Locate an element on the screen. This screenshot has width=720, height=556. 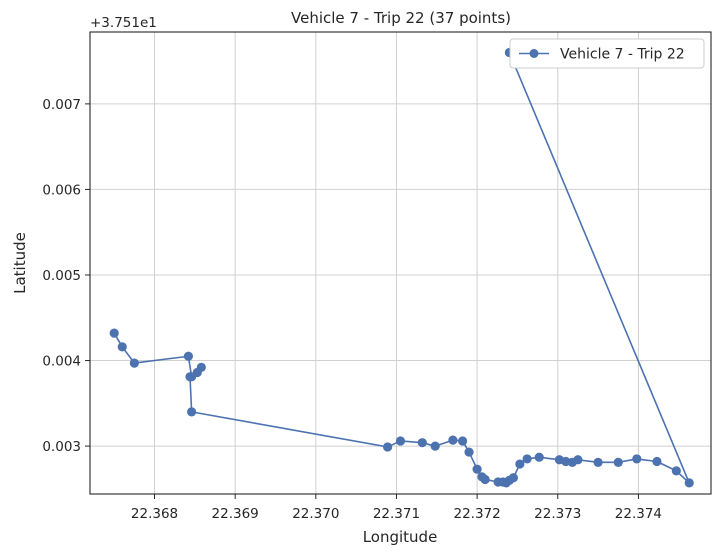
y-axis-label: Latitude is located at coordinates (20, 263).